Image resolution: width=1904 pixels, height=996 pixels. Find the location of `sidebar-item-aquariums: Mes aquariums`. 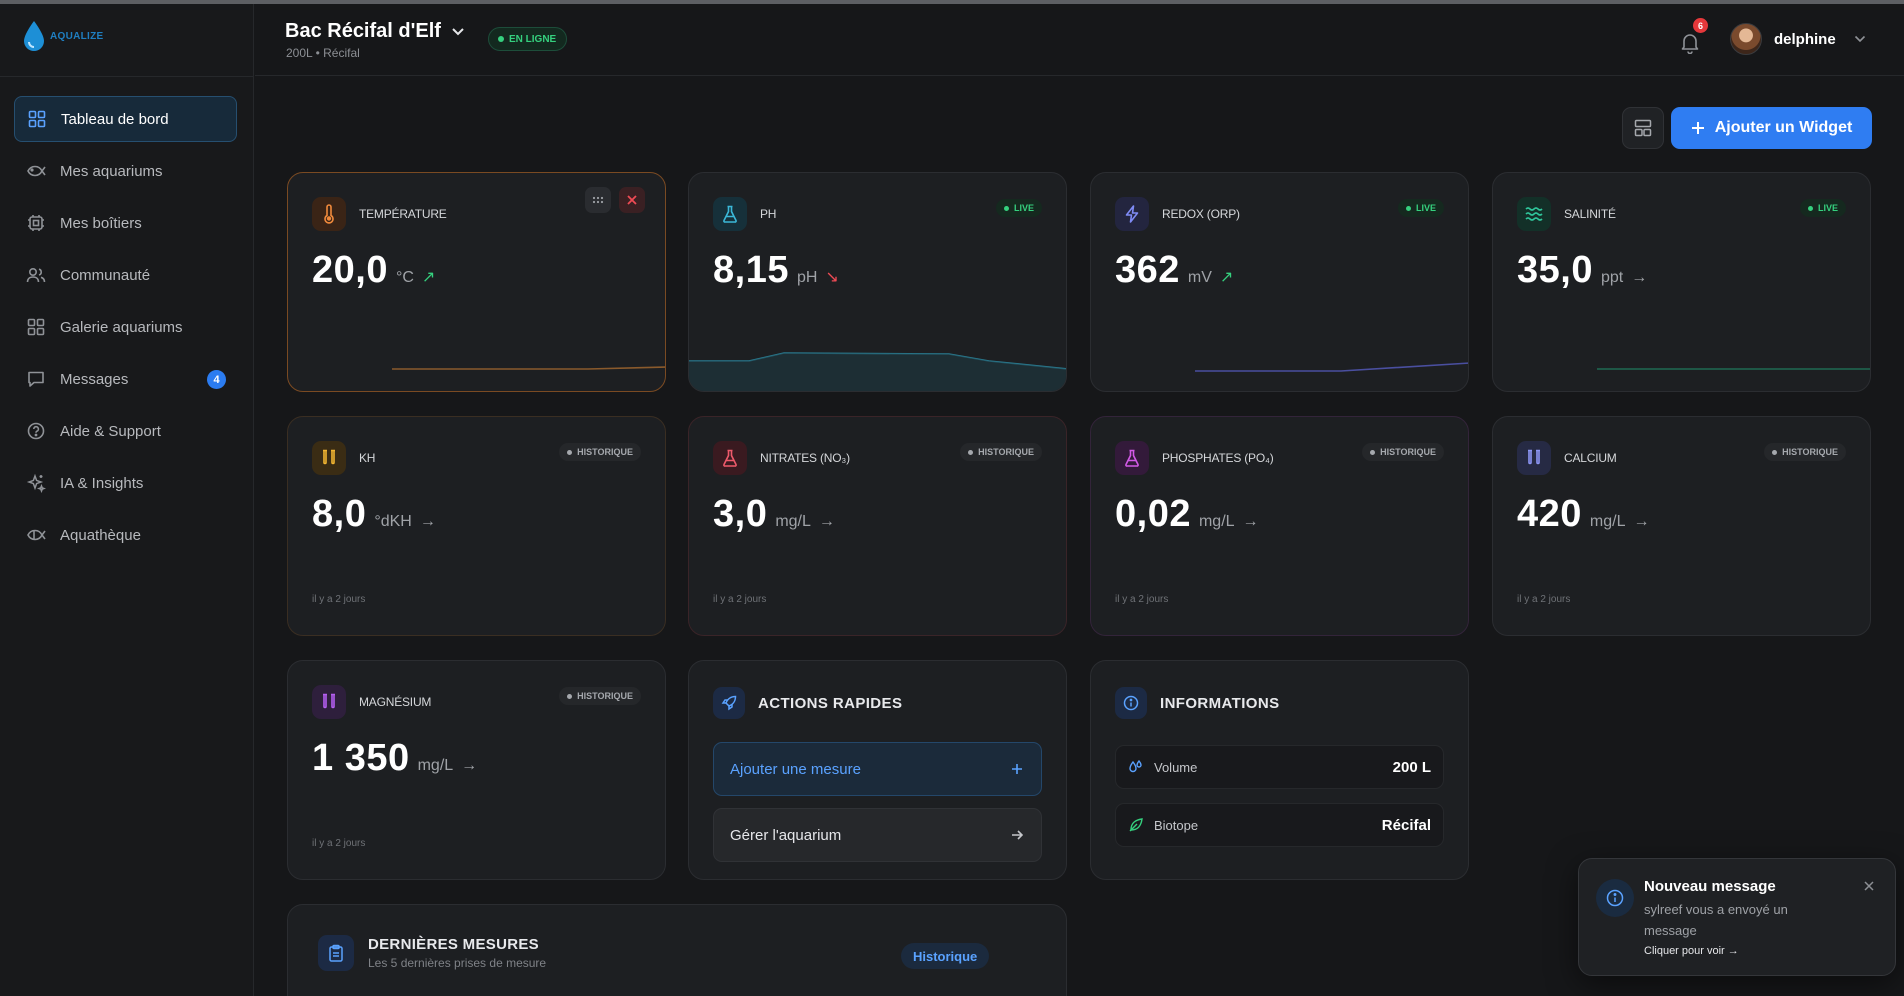

sidebar-item-aquariums: Mes aquariums is located at coordinates (125, 171).